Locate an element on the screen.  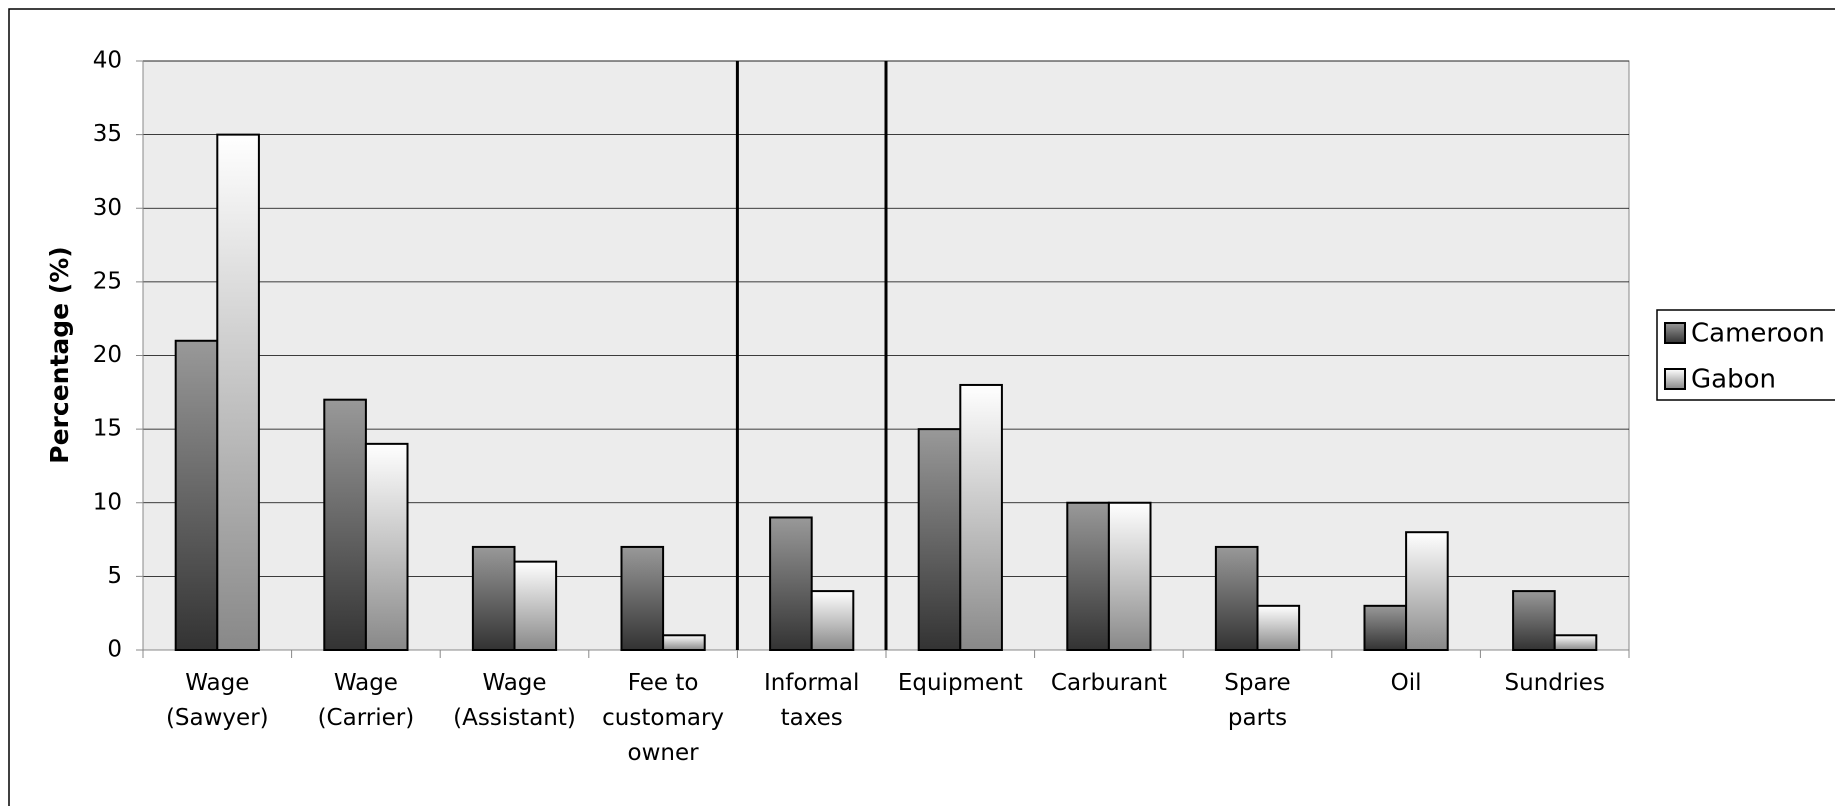
legend-label: Gabon is located at coordinates (1733, 380).